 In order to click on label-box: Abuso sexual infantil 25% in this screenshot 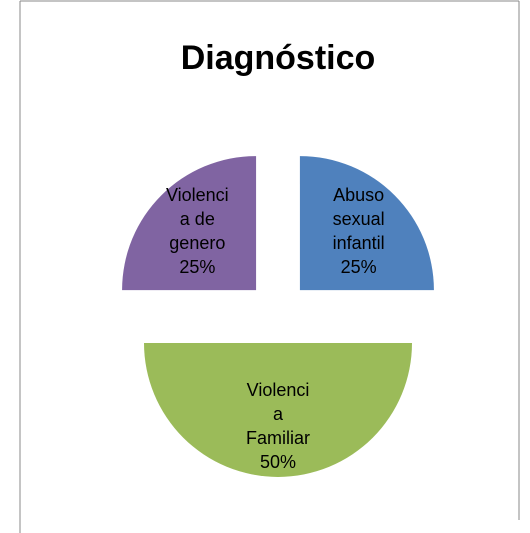, I will do `click(359, 231)`.